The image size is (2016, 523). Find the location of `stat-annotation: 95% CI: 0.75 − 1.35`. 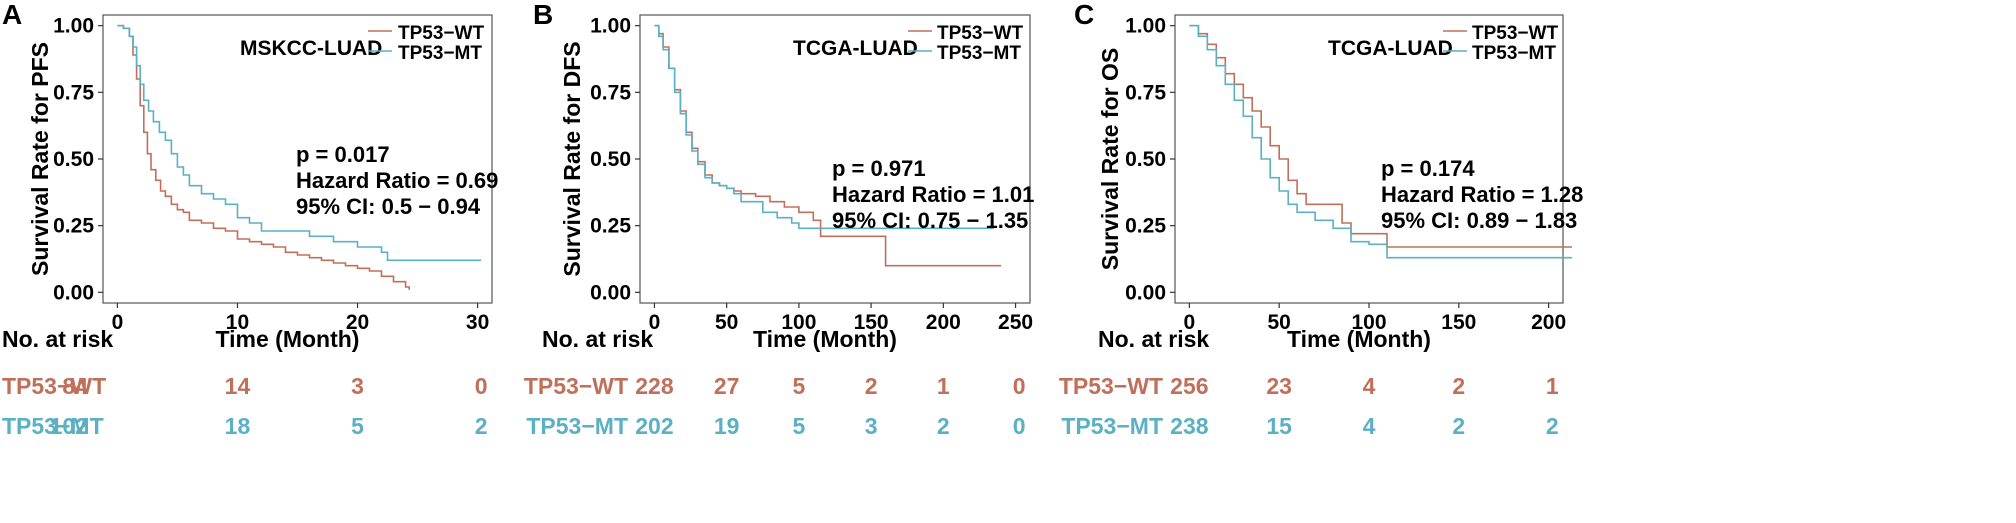

stat-annotation: 95% CI: 0.75 − 1.35 is located at coordinates (930, 220).